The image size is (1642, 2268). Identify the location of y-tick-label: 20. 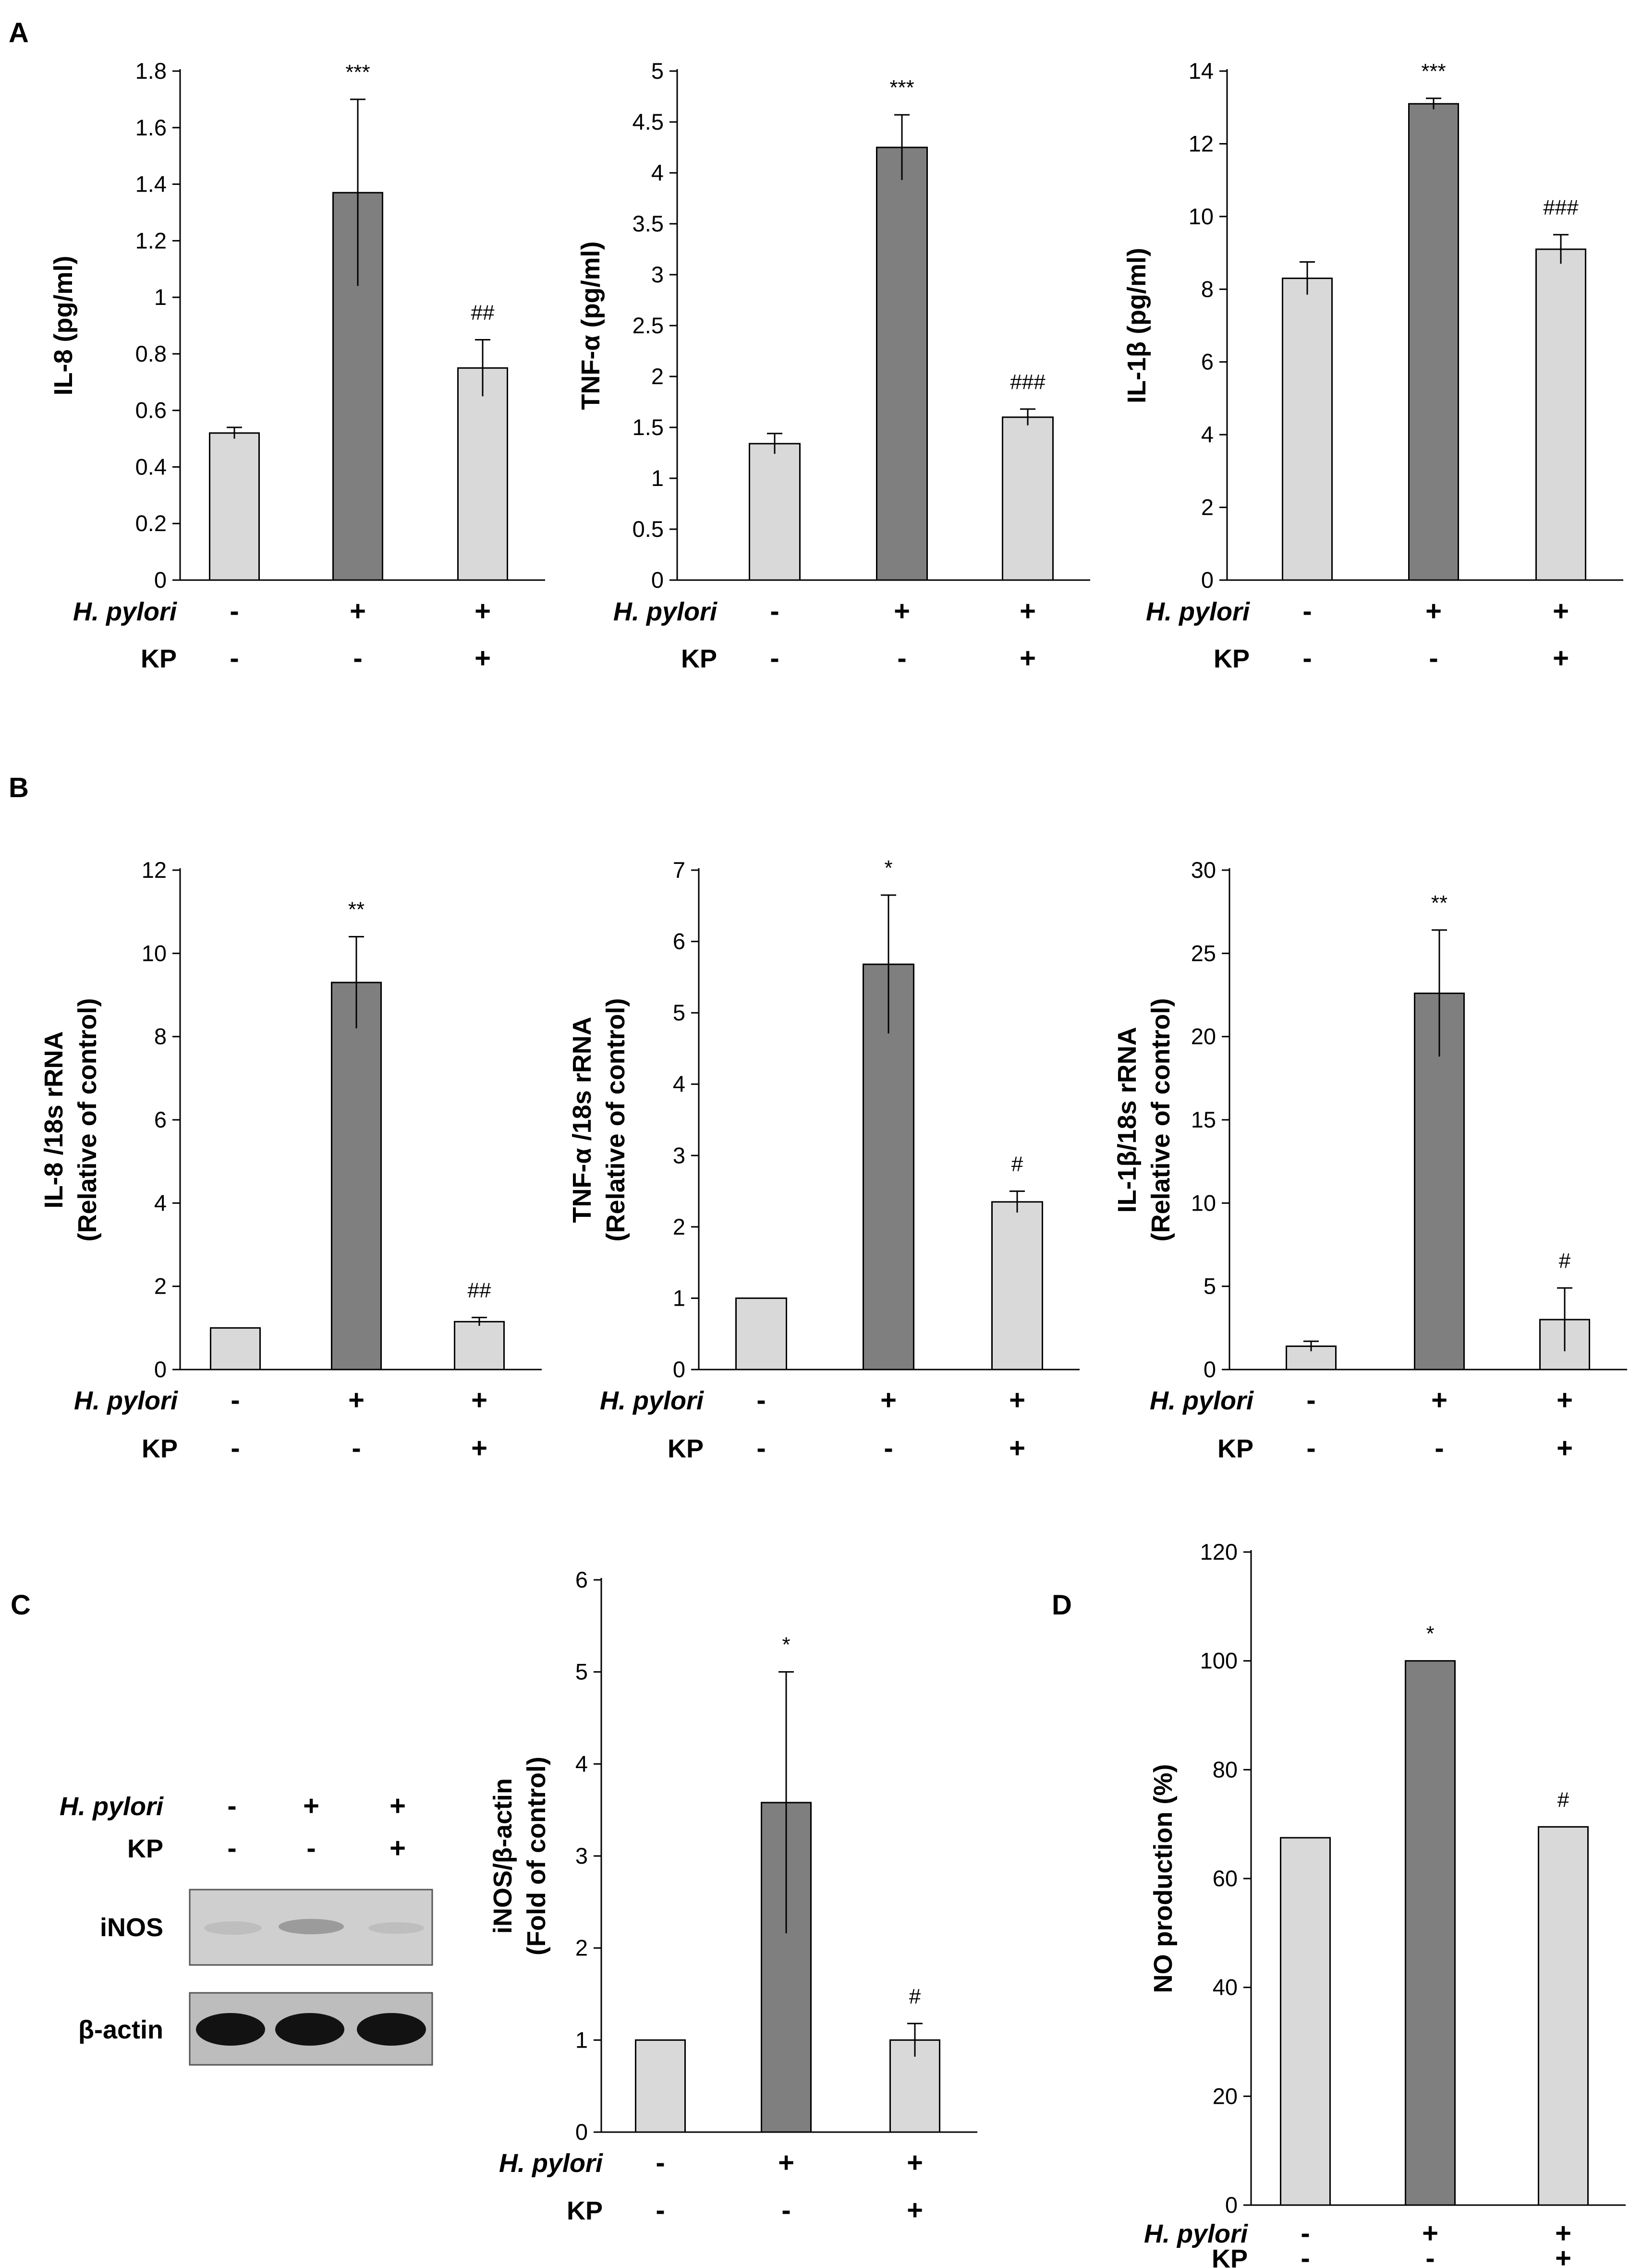
(1203, 1036).